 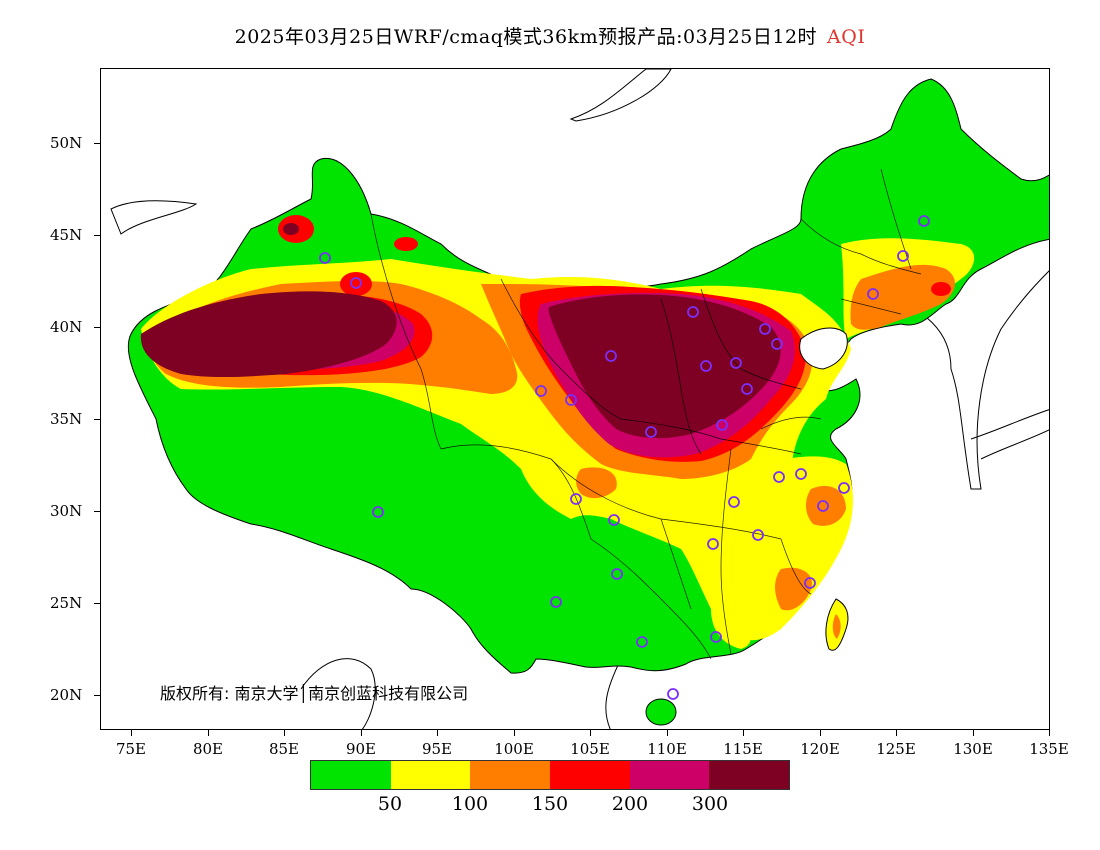 What do you see at coordinates (590, 775) in the screenshot?
I see `legend-swatch-unhealthy` at bounding box center [590, 775].